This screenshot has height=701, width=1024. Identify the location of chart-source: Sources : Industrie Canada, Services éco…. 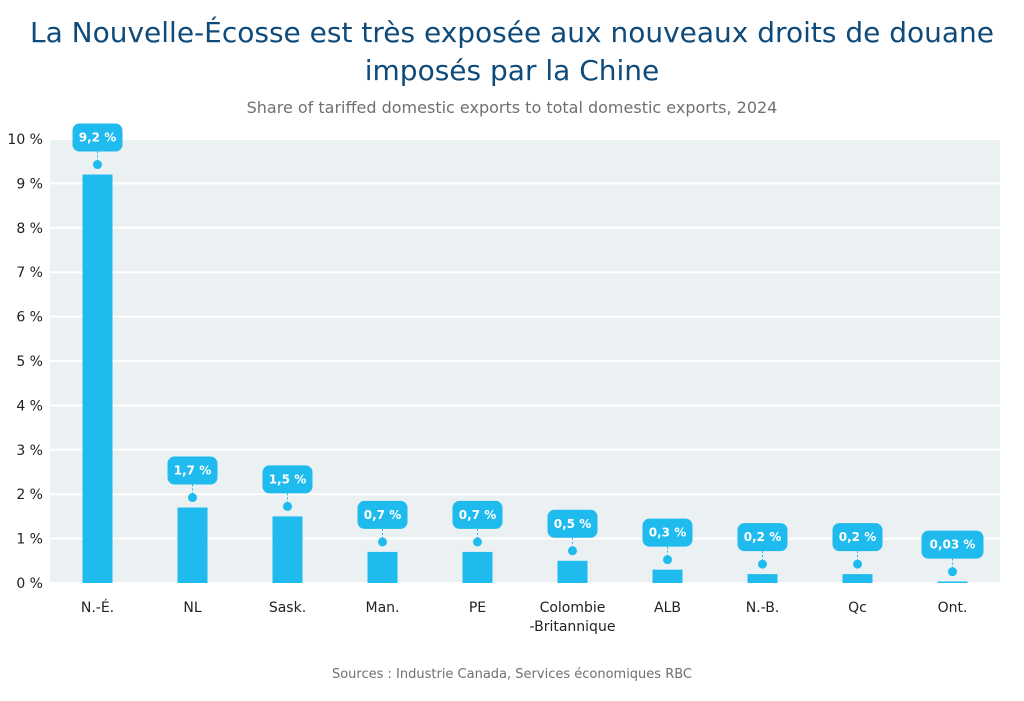
(512, 674).